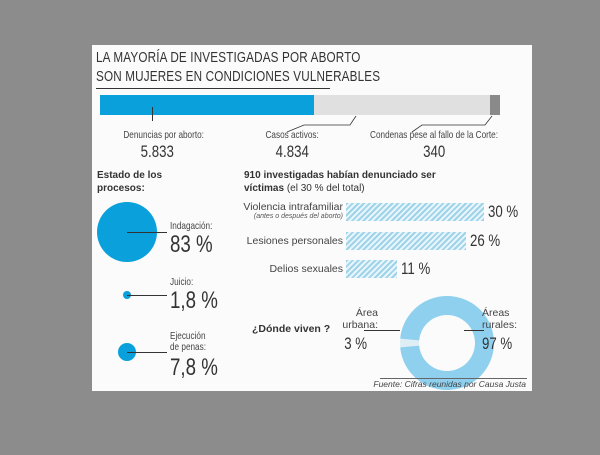 Image resolution: width=600 pixels, height=455 pixels. I want to click on title-underline, so click(213, 88).